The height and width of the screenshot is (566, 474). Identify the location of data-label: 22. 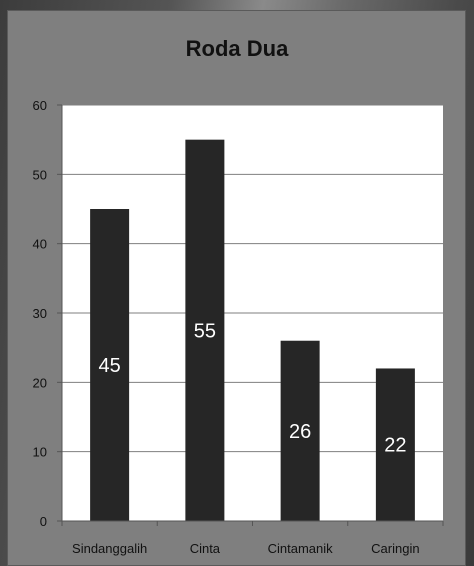
(395, 446).